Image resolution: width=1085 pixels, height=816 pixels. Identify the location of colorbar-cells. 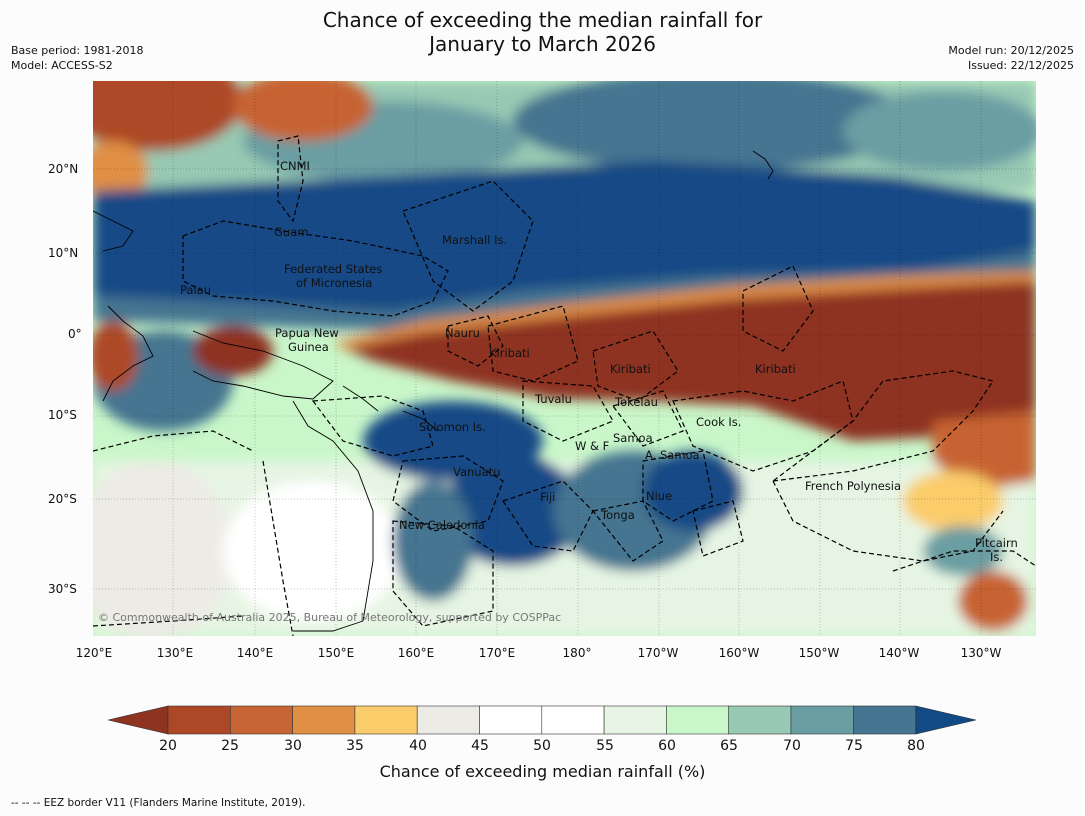
(541, 720).